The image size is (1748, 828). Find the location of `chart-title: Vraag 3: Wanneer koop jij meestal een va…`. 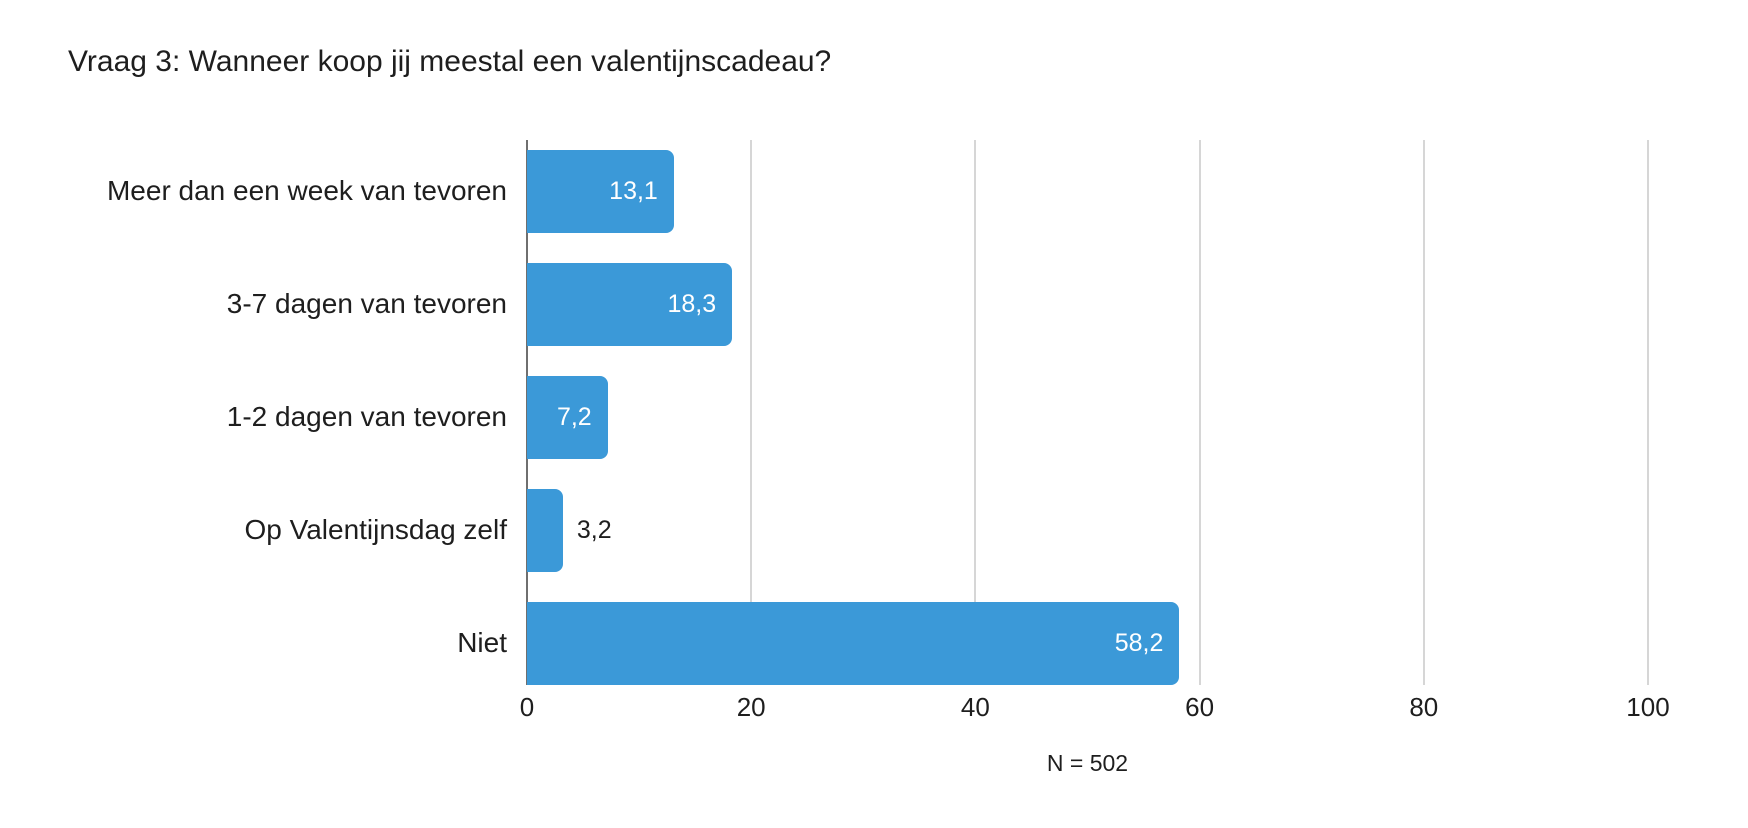

chart-title: Vraag 3: Wanneer koop jij meestal een va… is located at coordinates (450, 61).